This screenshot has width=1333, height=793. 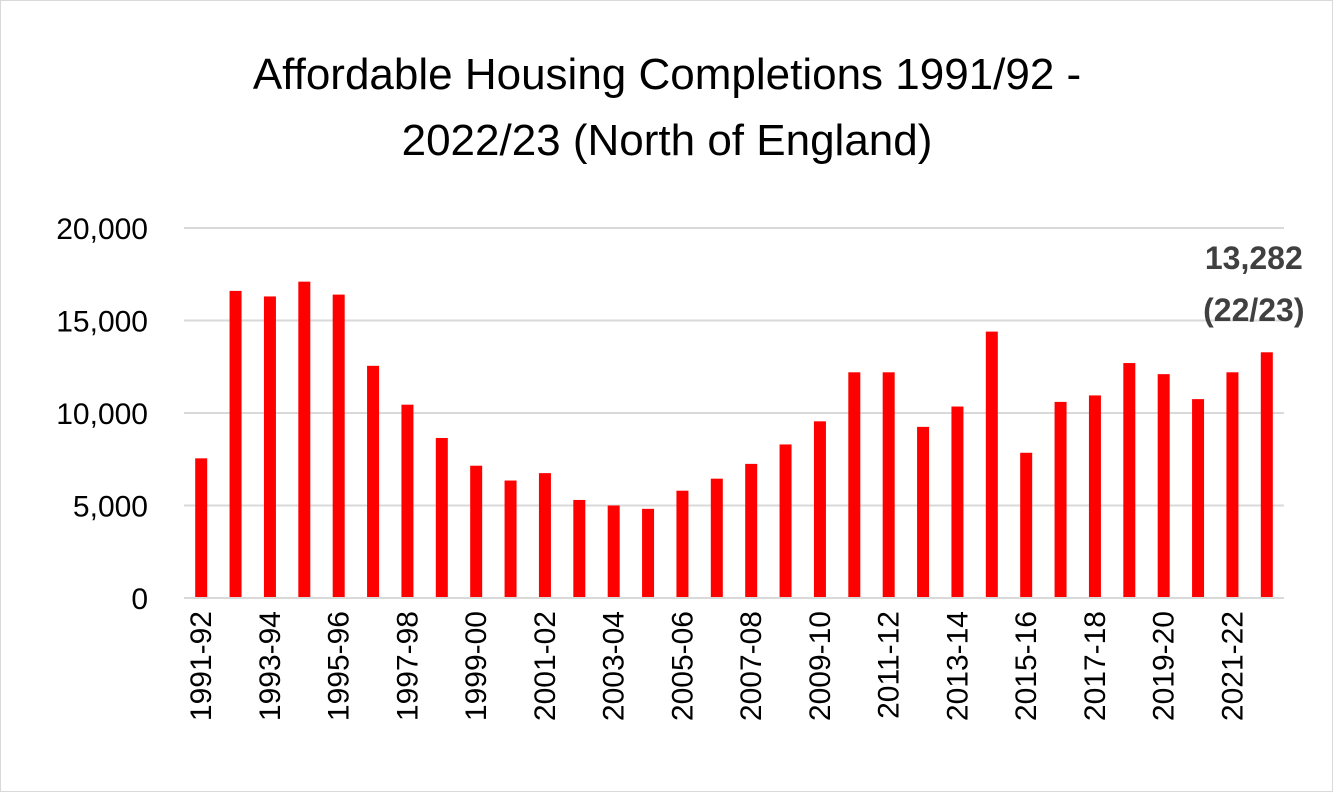 I want to click on y-tick-label: 10,000, so click(x=102, y=414).